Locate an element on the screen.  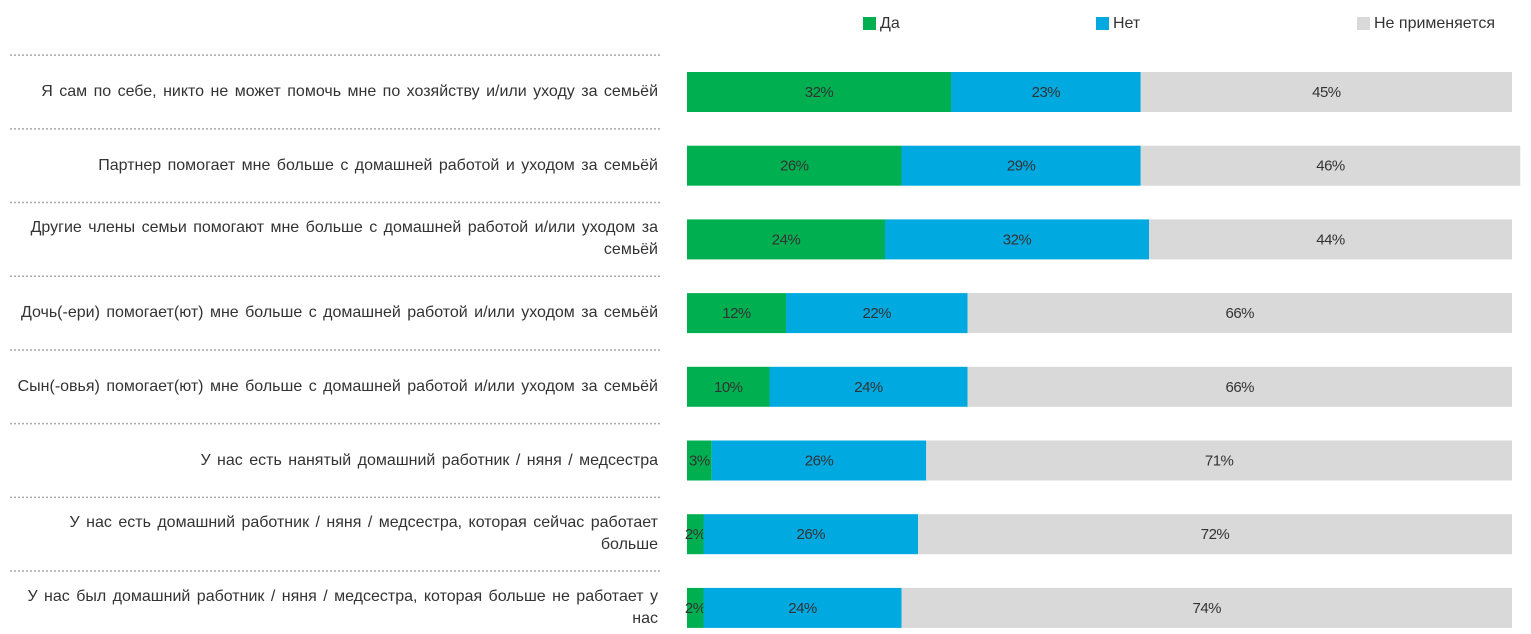
value-label: 44% is located at coordinates (1330, 239).